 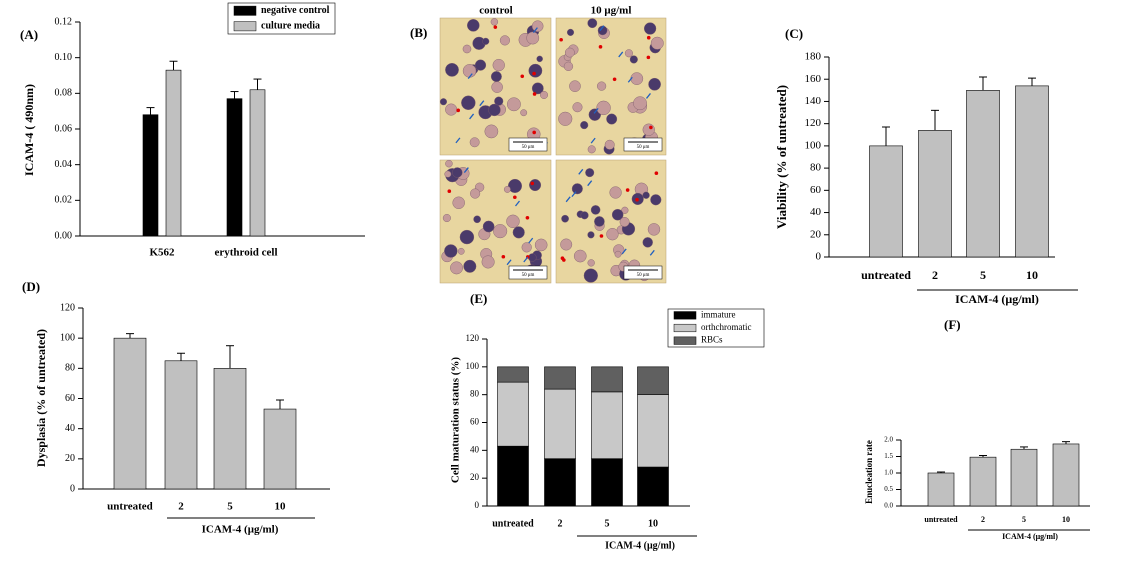 What do you see at coordinates (983, 519) in the screenshot?
I see `x-tick-label: 2` at bounding box center [983, 519].